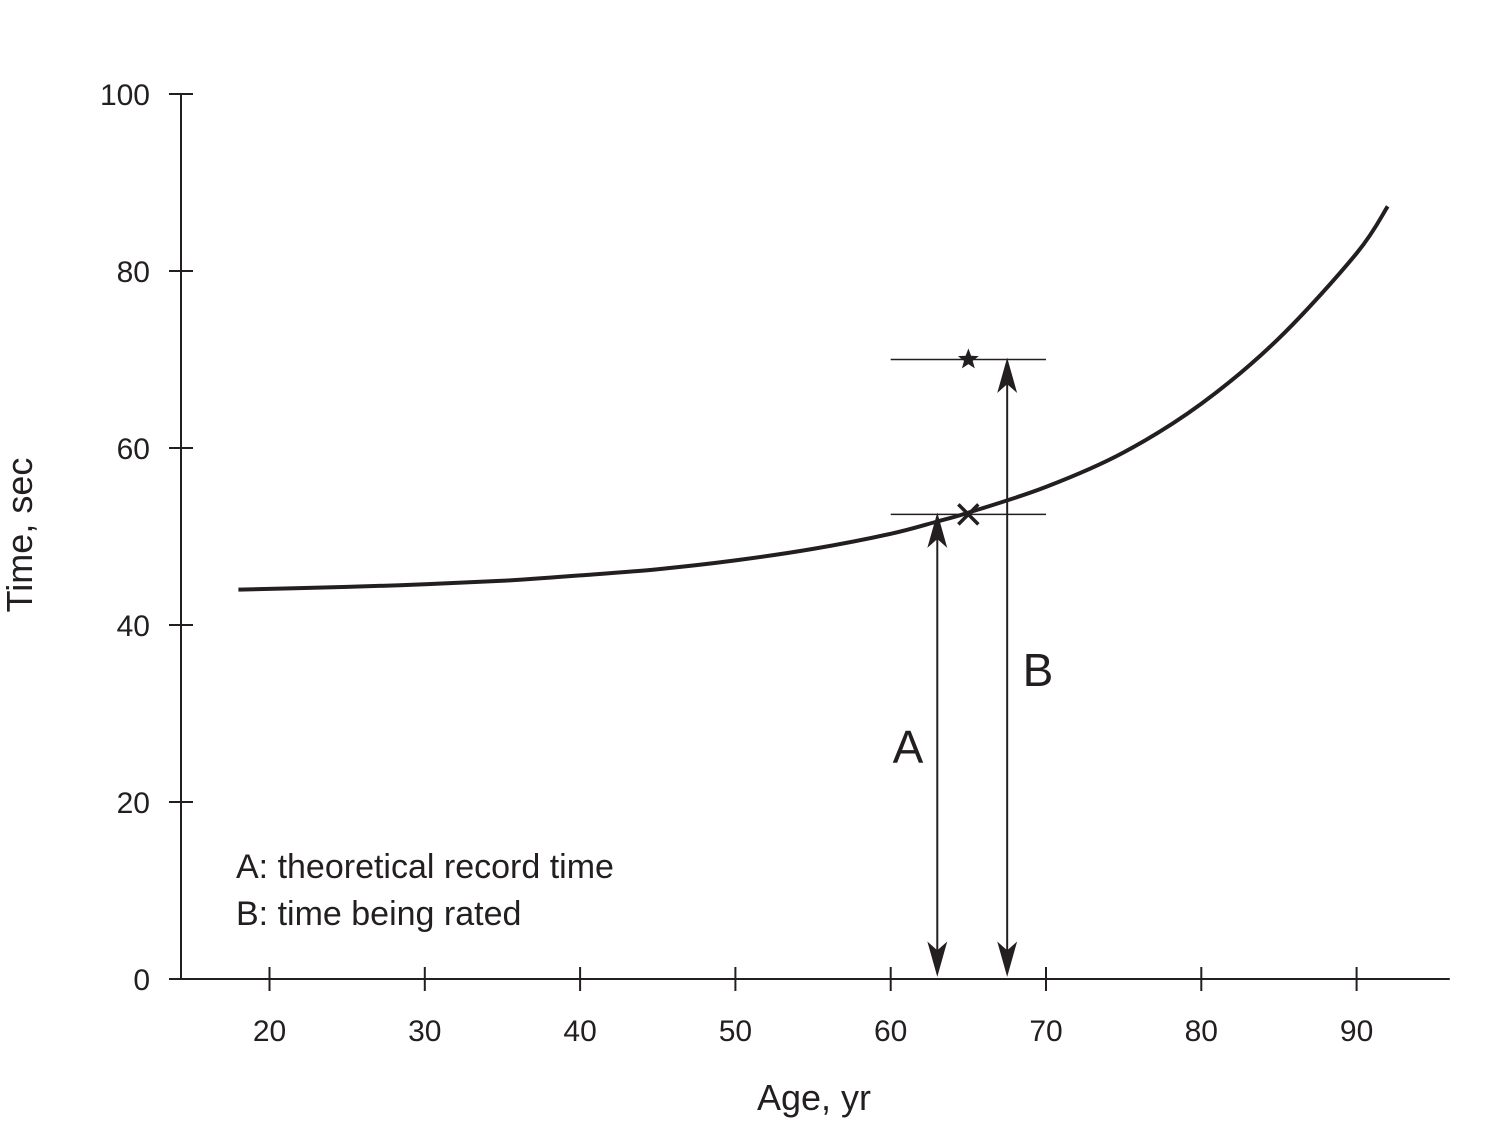  I want to click on y-tick-label-100: 100, so click(125, 95).